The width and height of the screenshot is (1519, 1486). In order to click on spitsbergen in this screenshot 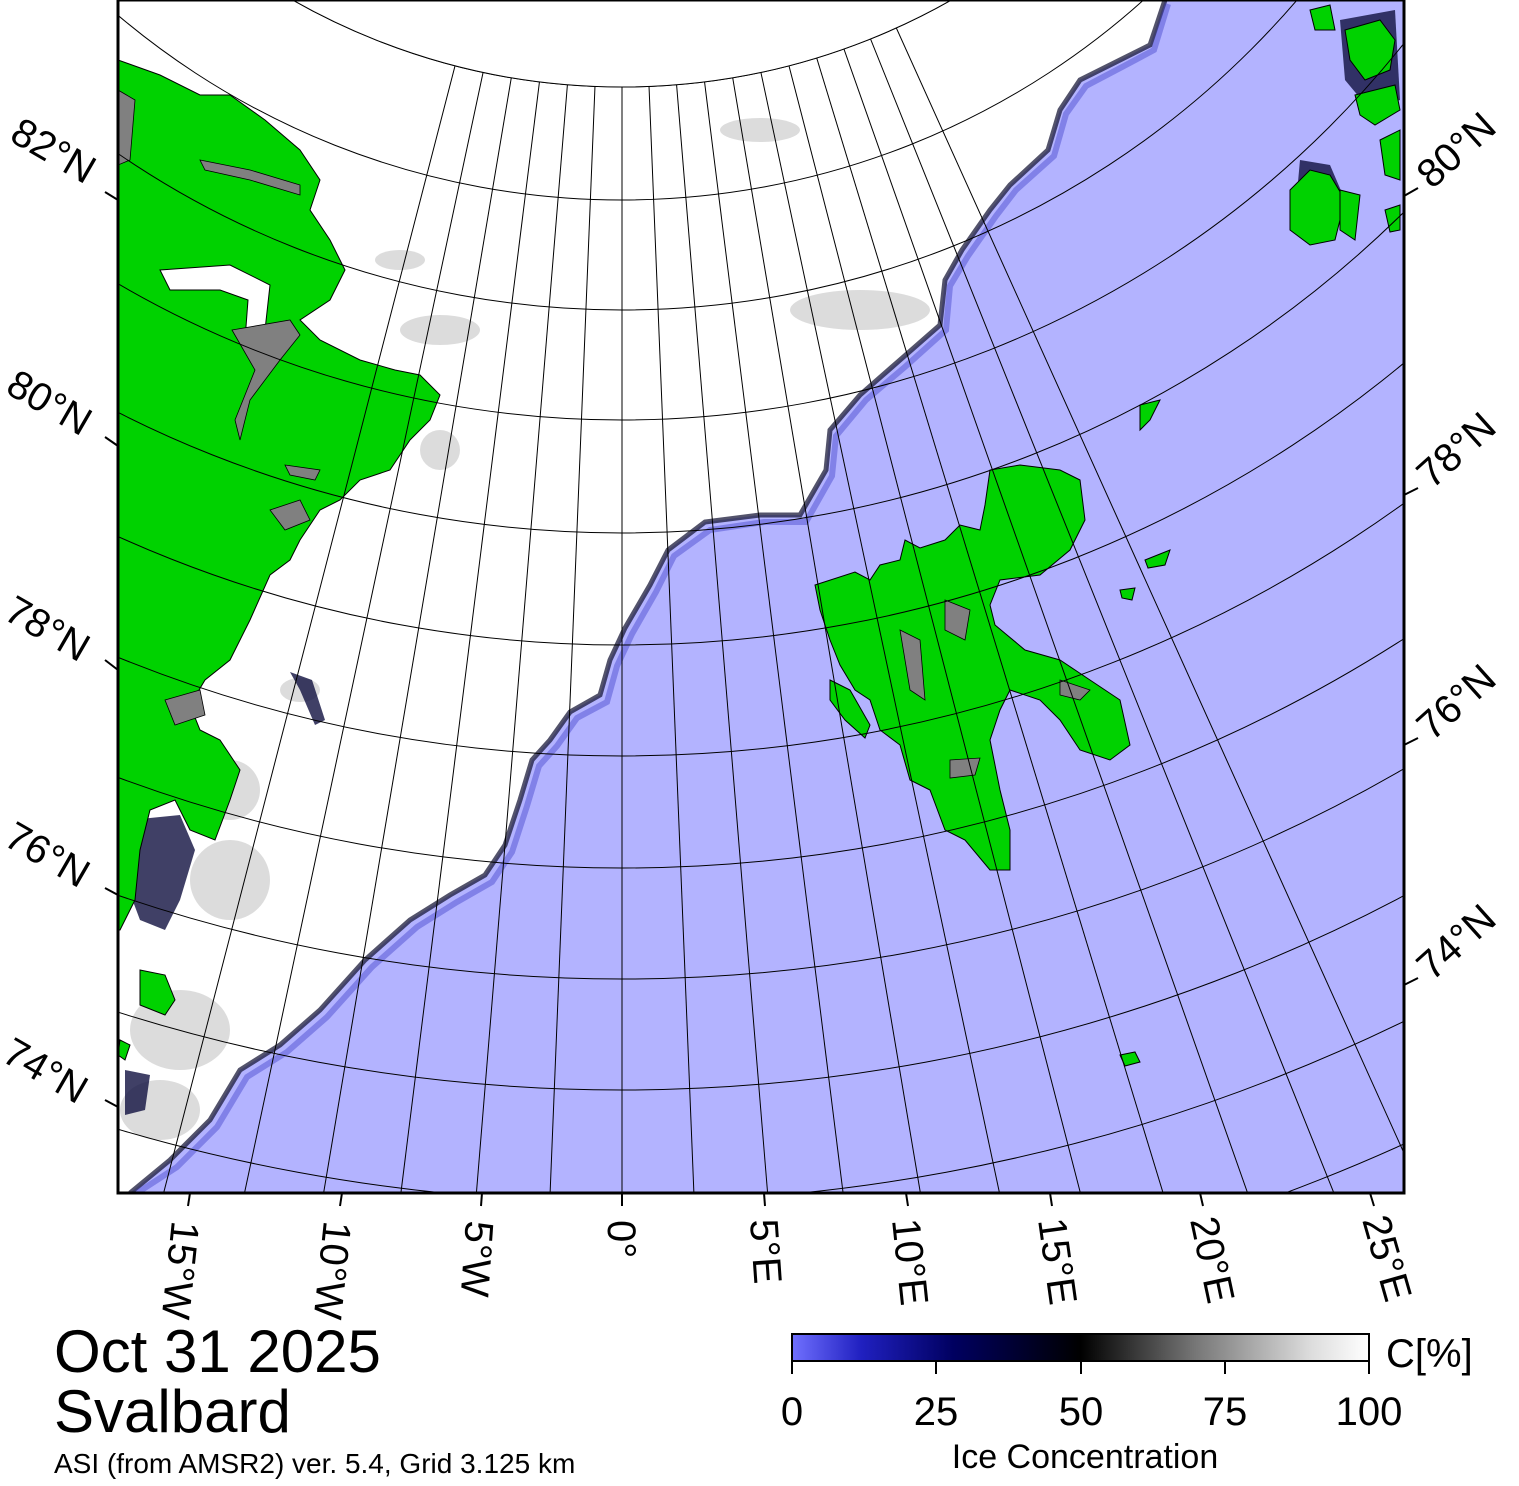, I will do `click(972, 667)`.